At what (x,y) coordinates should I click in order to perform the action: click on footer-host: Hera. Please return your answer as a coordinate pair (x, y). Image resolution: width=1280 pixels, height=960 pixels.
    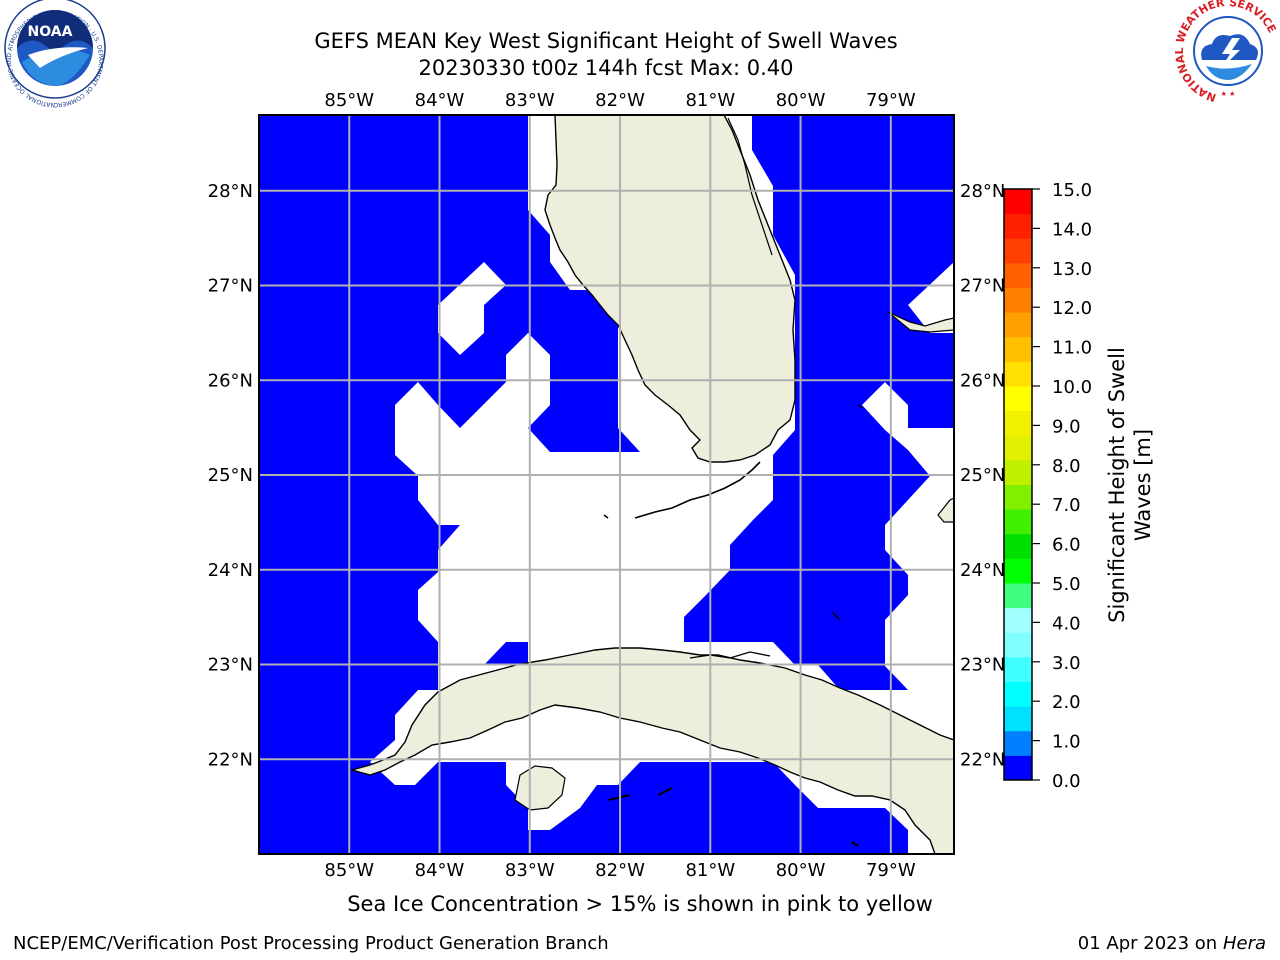
    Looking at the image, I should click on (1244, 943).